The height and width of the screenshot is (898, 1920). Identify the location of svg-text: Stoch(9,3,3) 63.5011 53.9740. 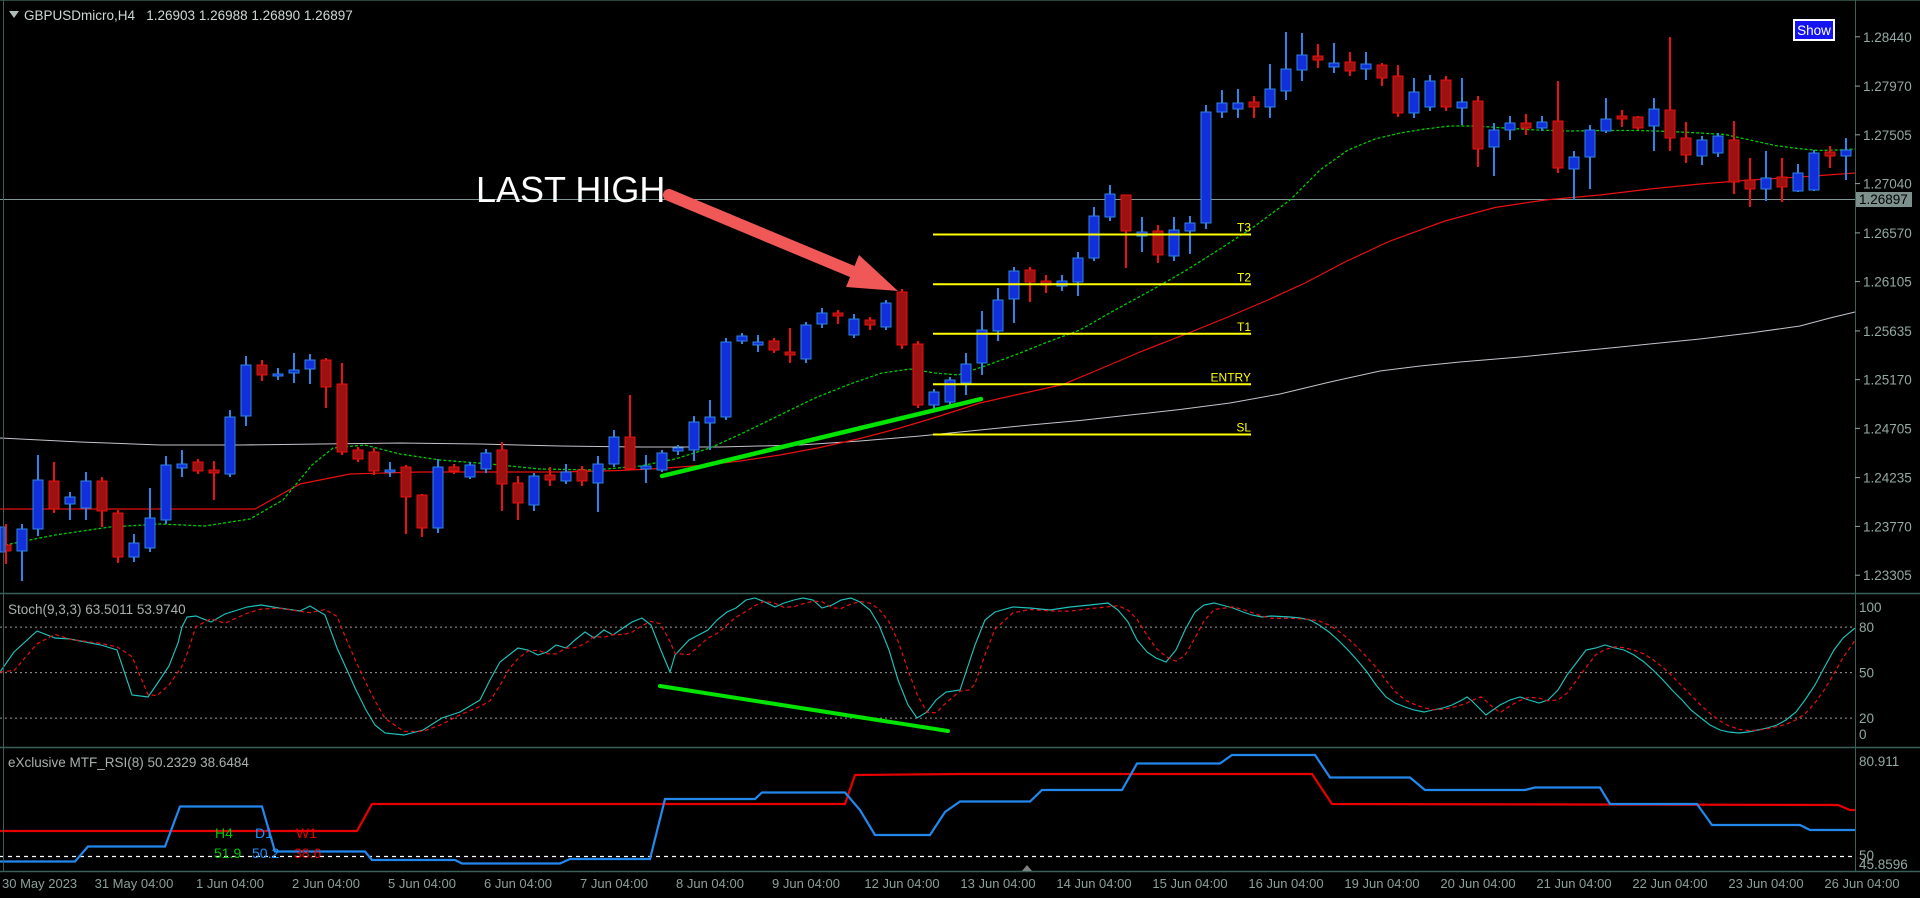
(97, 609).